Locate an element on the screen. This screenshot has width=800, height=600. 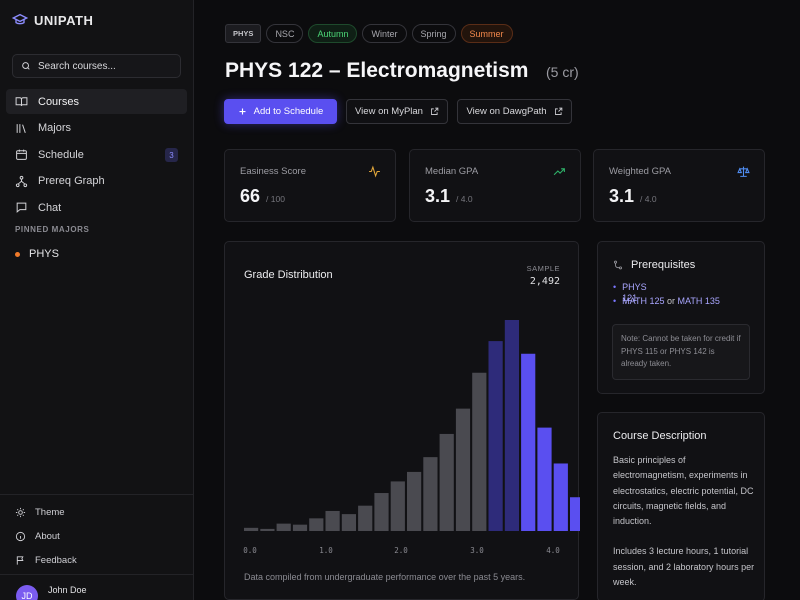
prereq-or: or is located at coordinates (671, 301).